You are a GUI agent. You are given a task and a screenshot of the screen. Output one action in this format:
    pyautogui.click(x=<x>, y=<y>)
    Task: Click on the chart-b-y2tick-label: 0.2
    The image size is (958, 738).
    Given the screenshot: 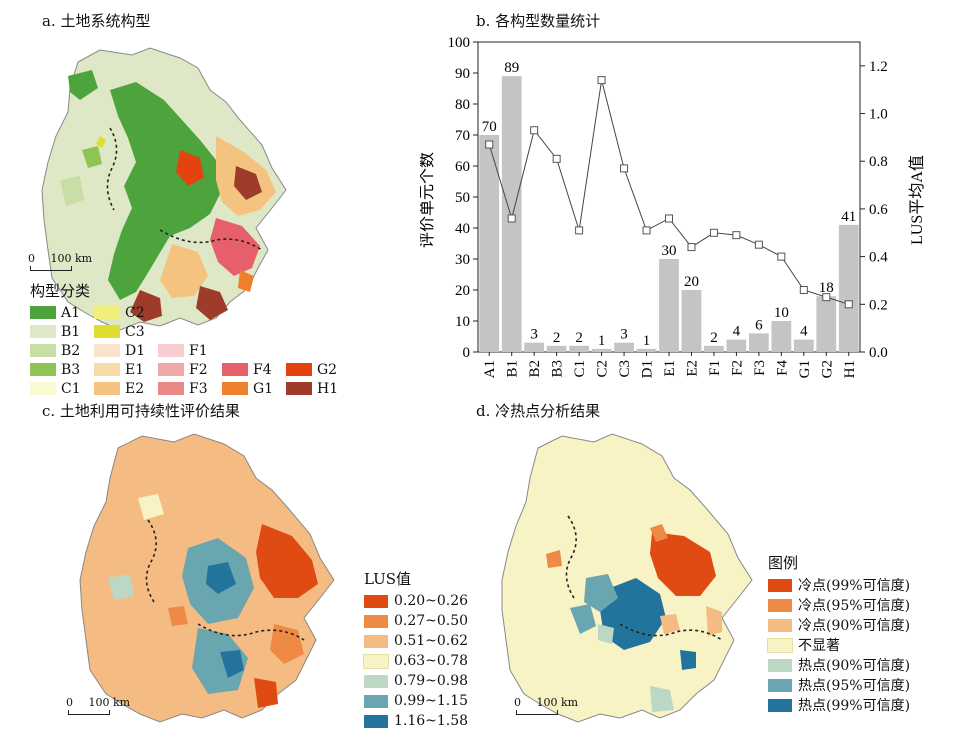 What is the action you would take?
    pyautogui.click(x=878, y=305)
    